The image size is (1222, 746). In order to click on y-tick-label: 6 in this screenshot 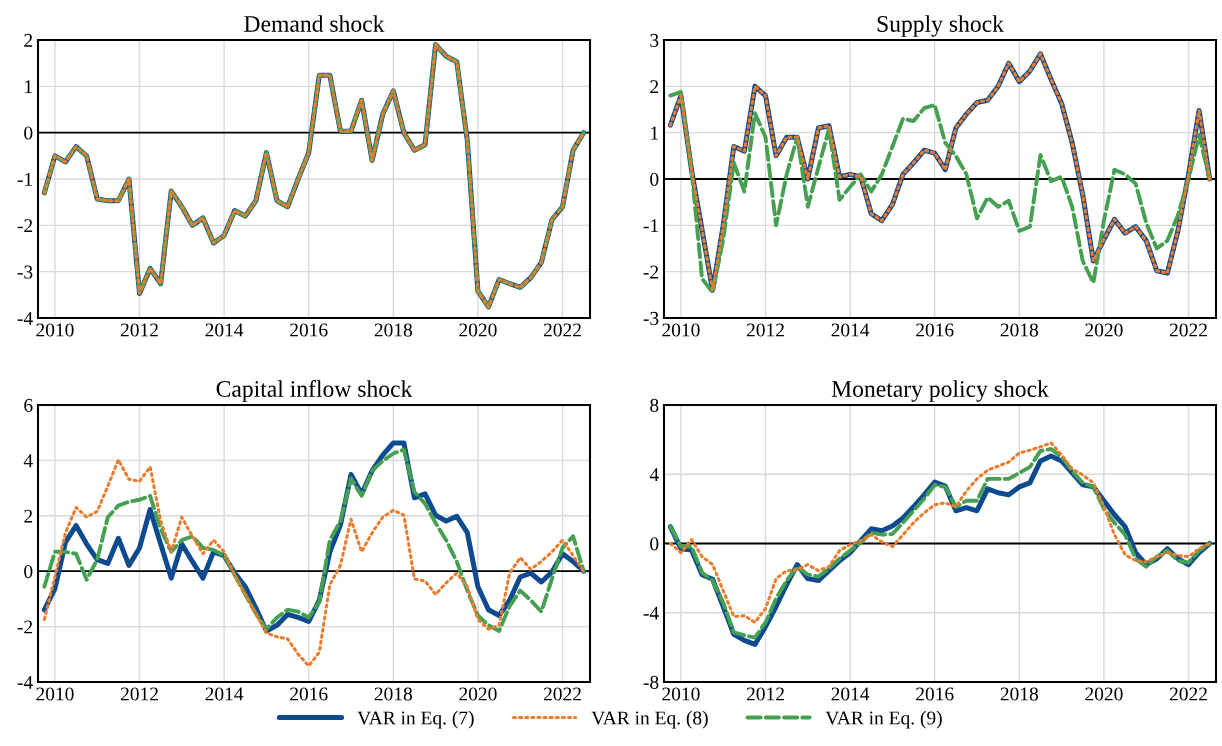, I will do `click(28, 405)`.